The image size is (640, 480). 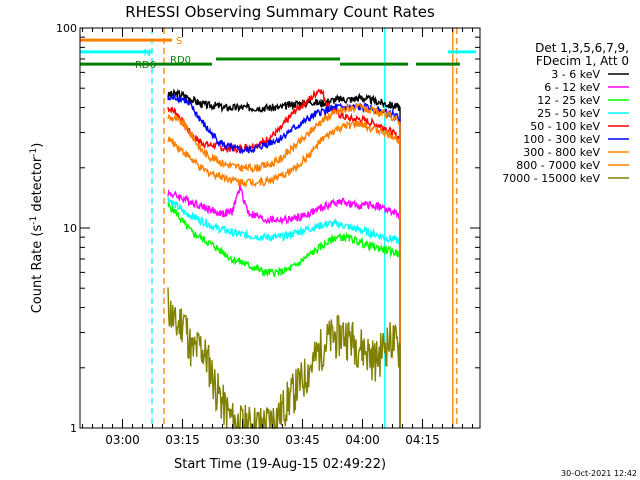 What do you see at coordinates (582, 48) in the screenshot?
I see `legend-header-line-1: Det 1,3,5,6,7,9,` at bounding box center [582, 48].